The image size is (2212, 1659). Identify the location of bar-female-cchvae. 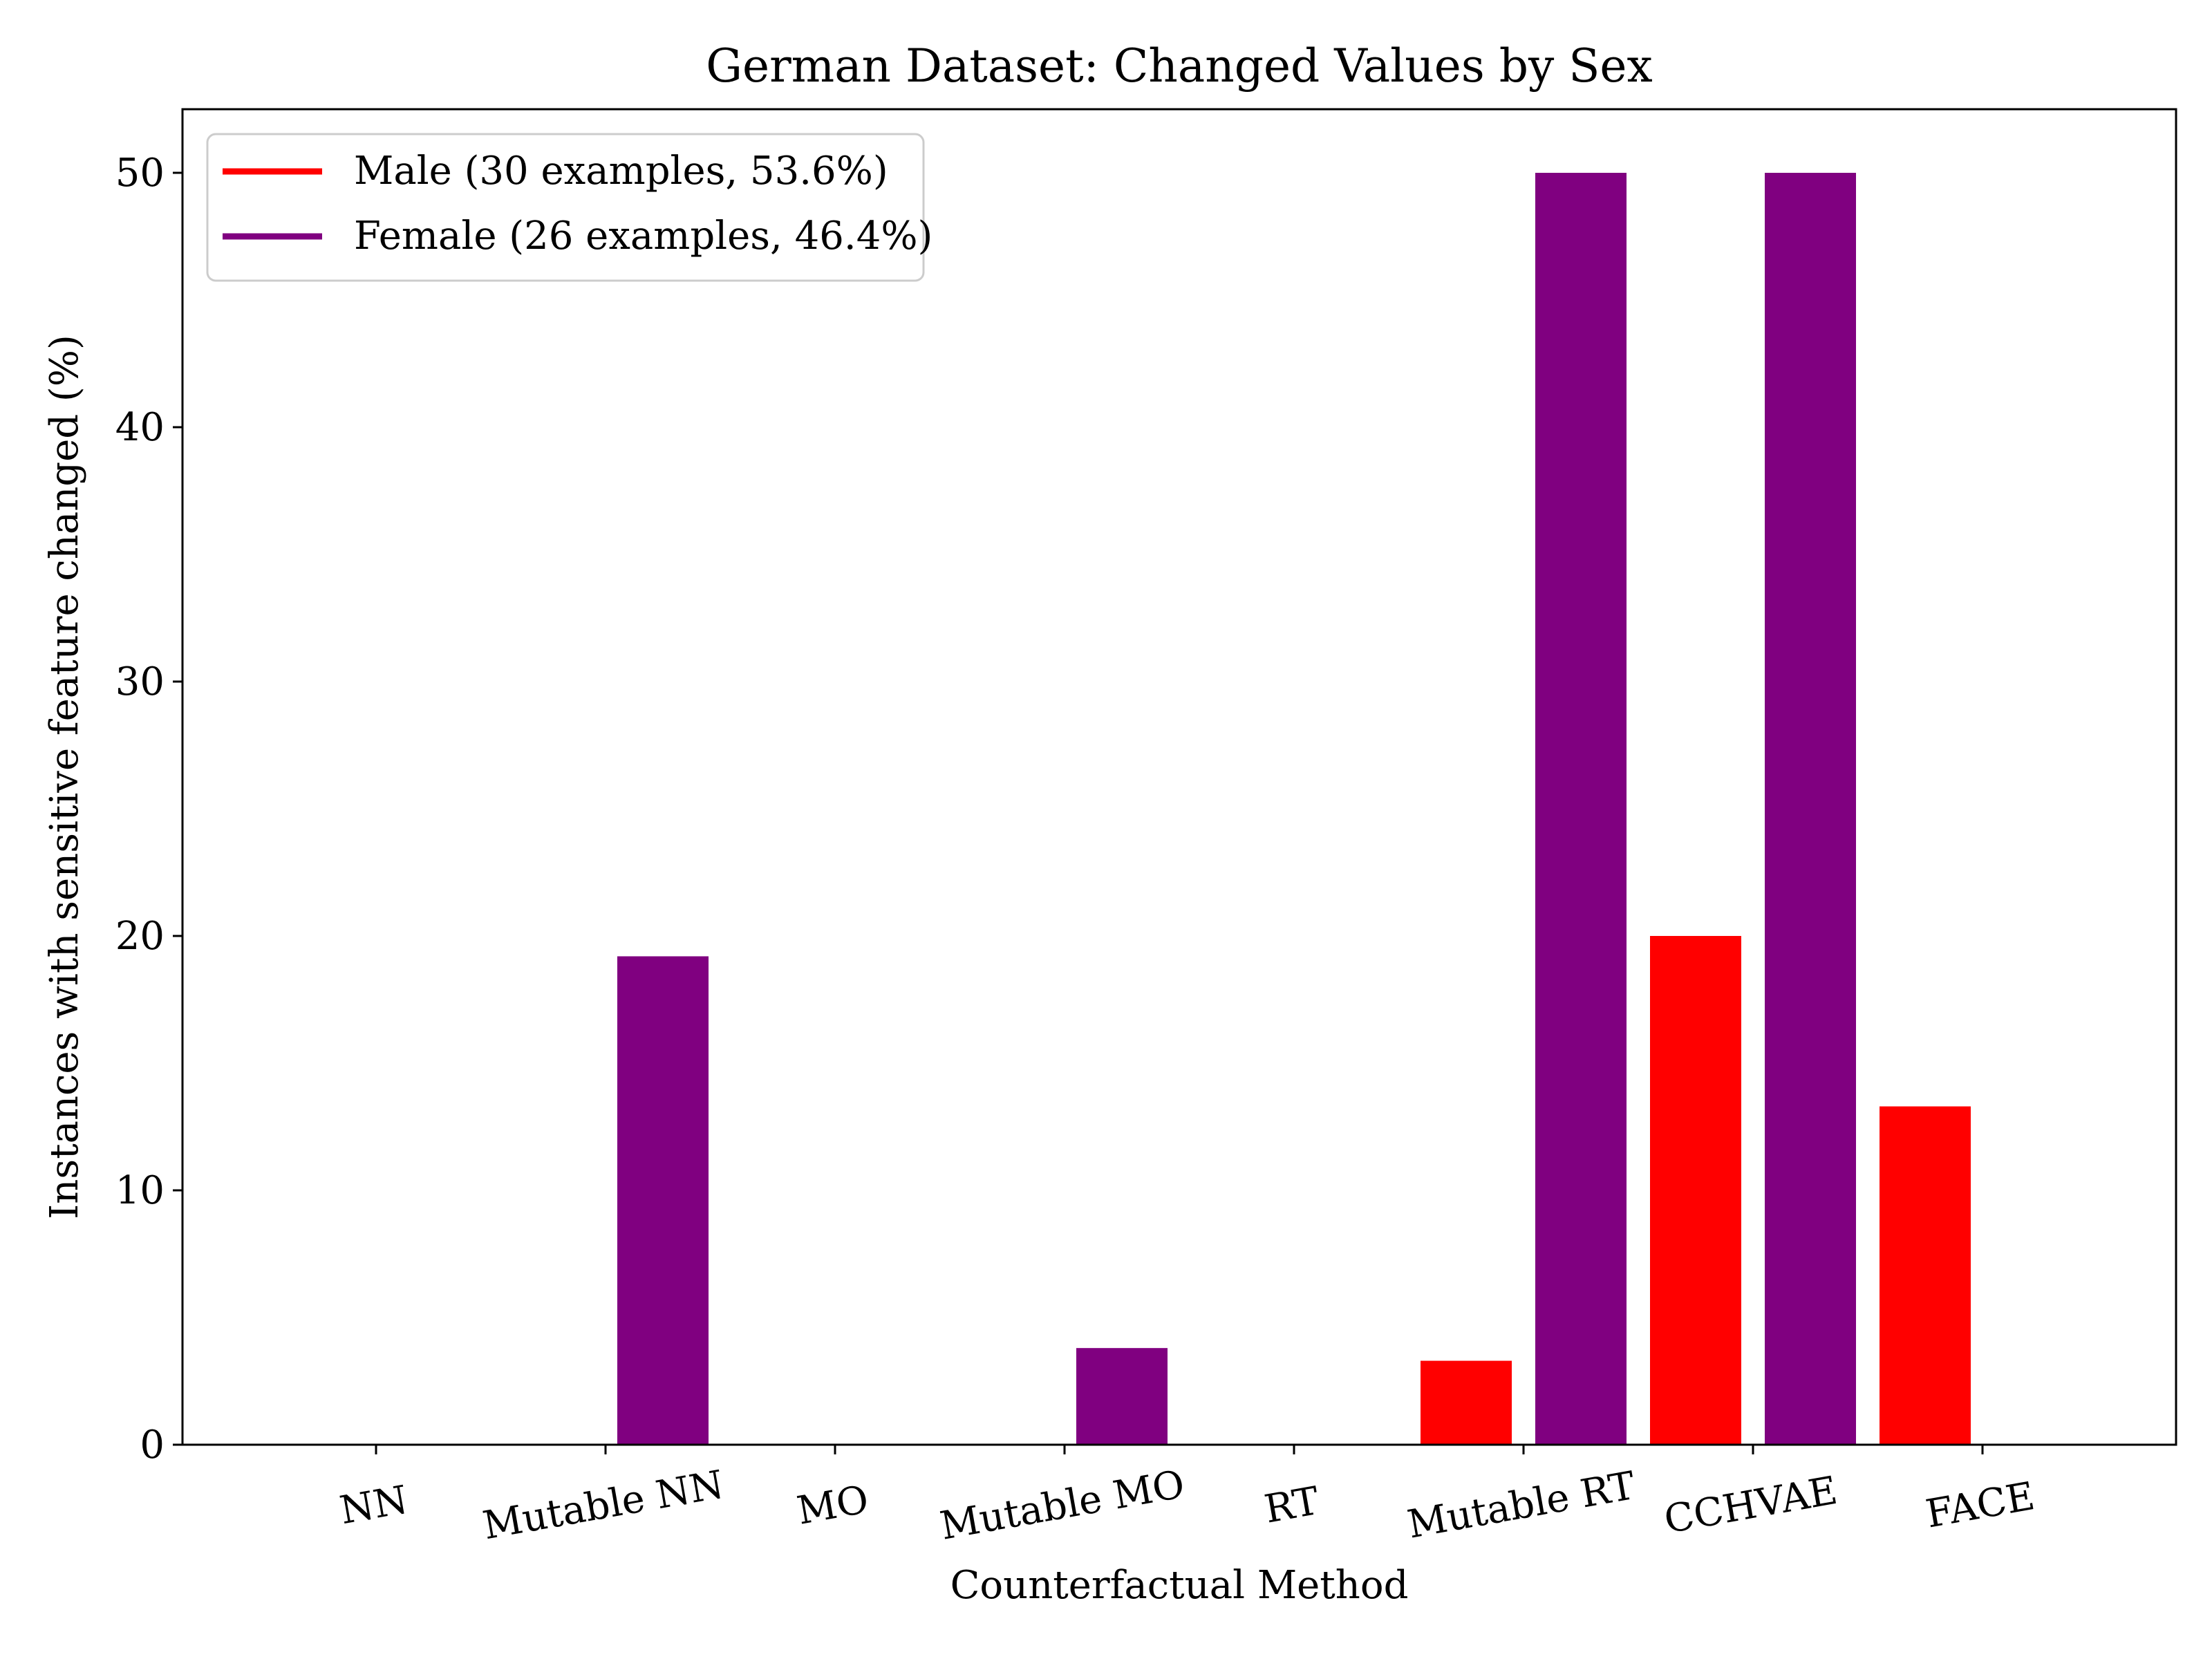
(1811, 809).